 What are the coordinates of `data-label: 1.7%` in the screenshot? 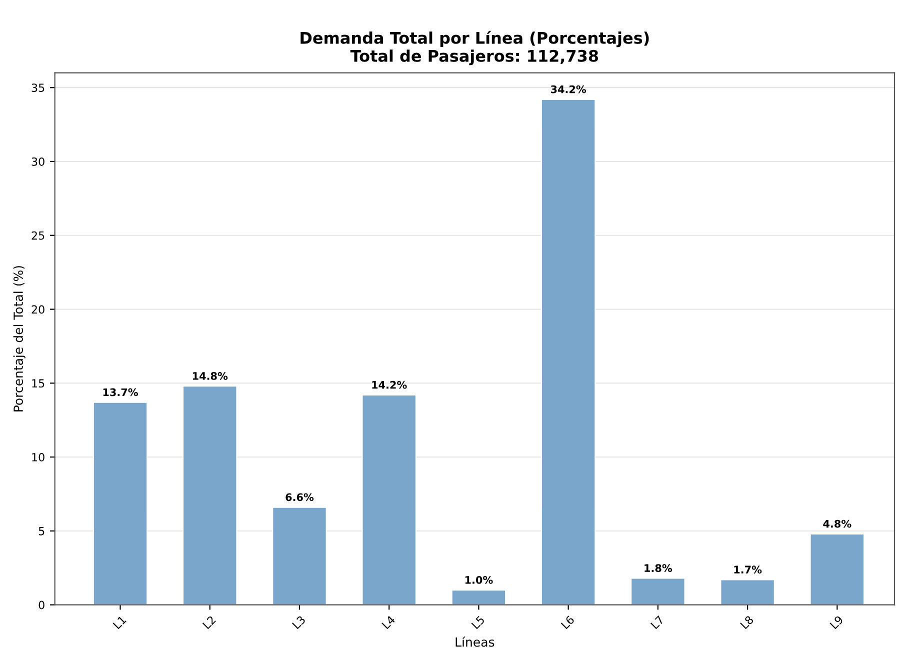 It's located at (748, 570).